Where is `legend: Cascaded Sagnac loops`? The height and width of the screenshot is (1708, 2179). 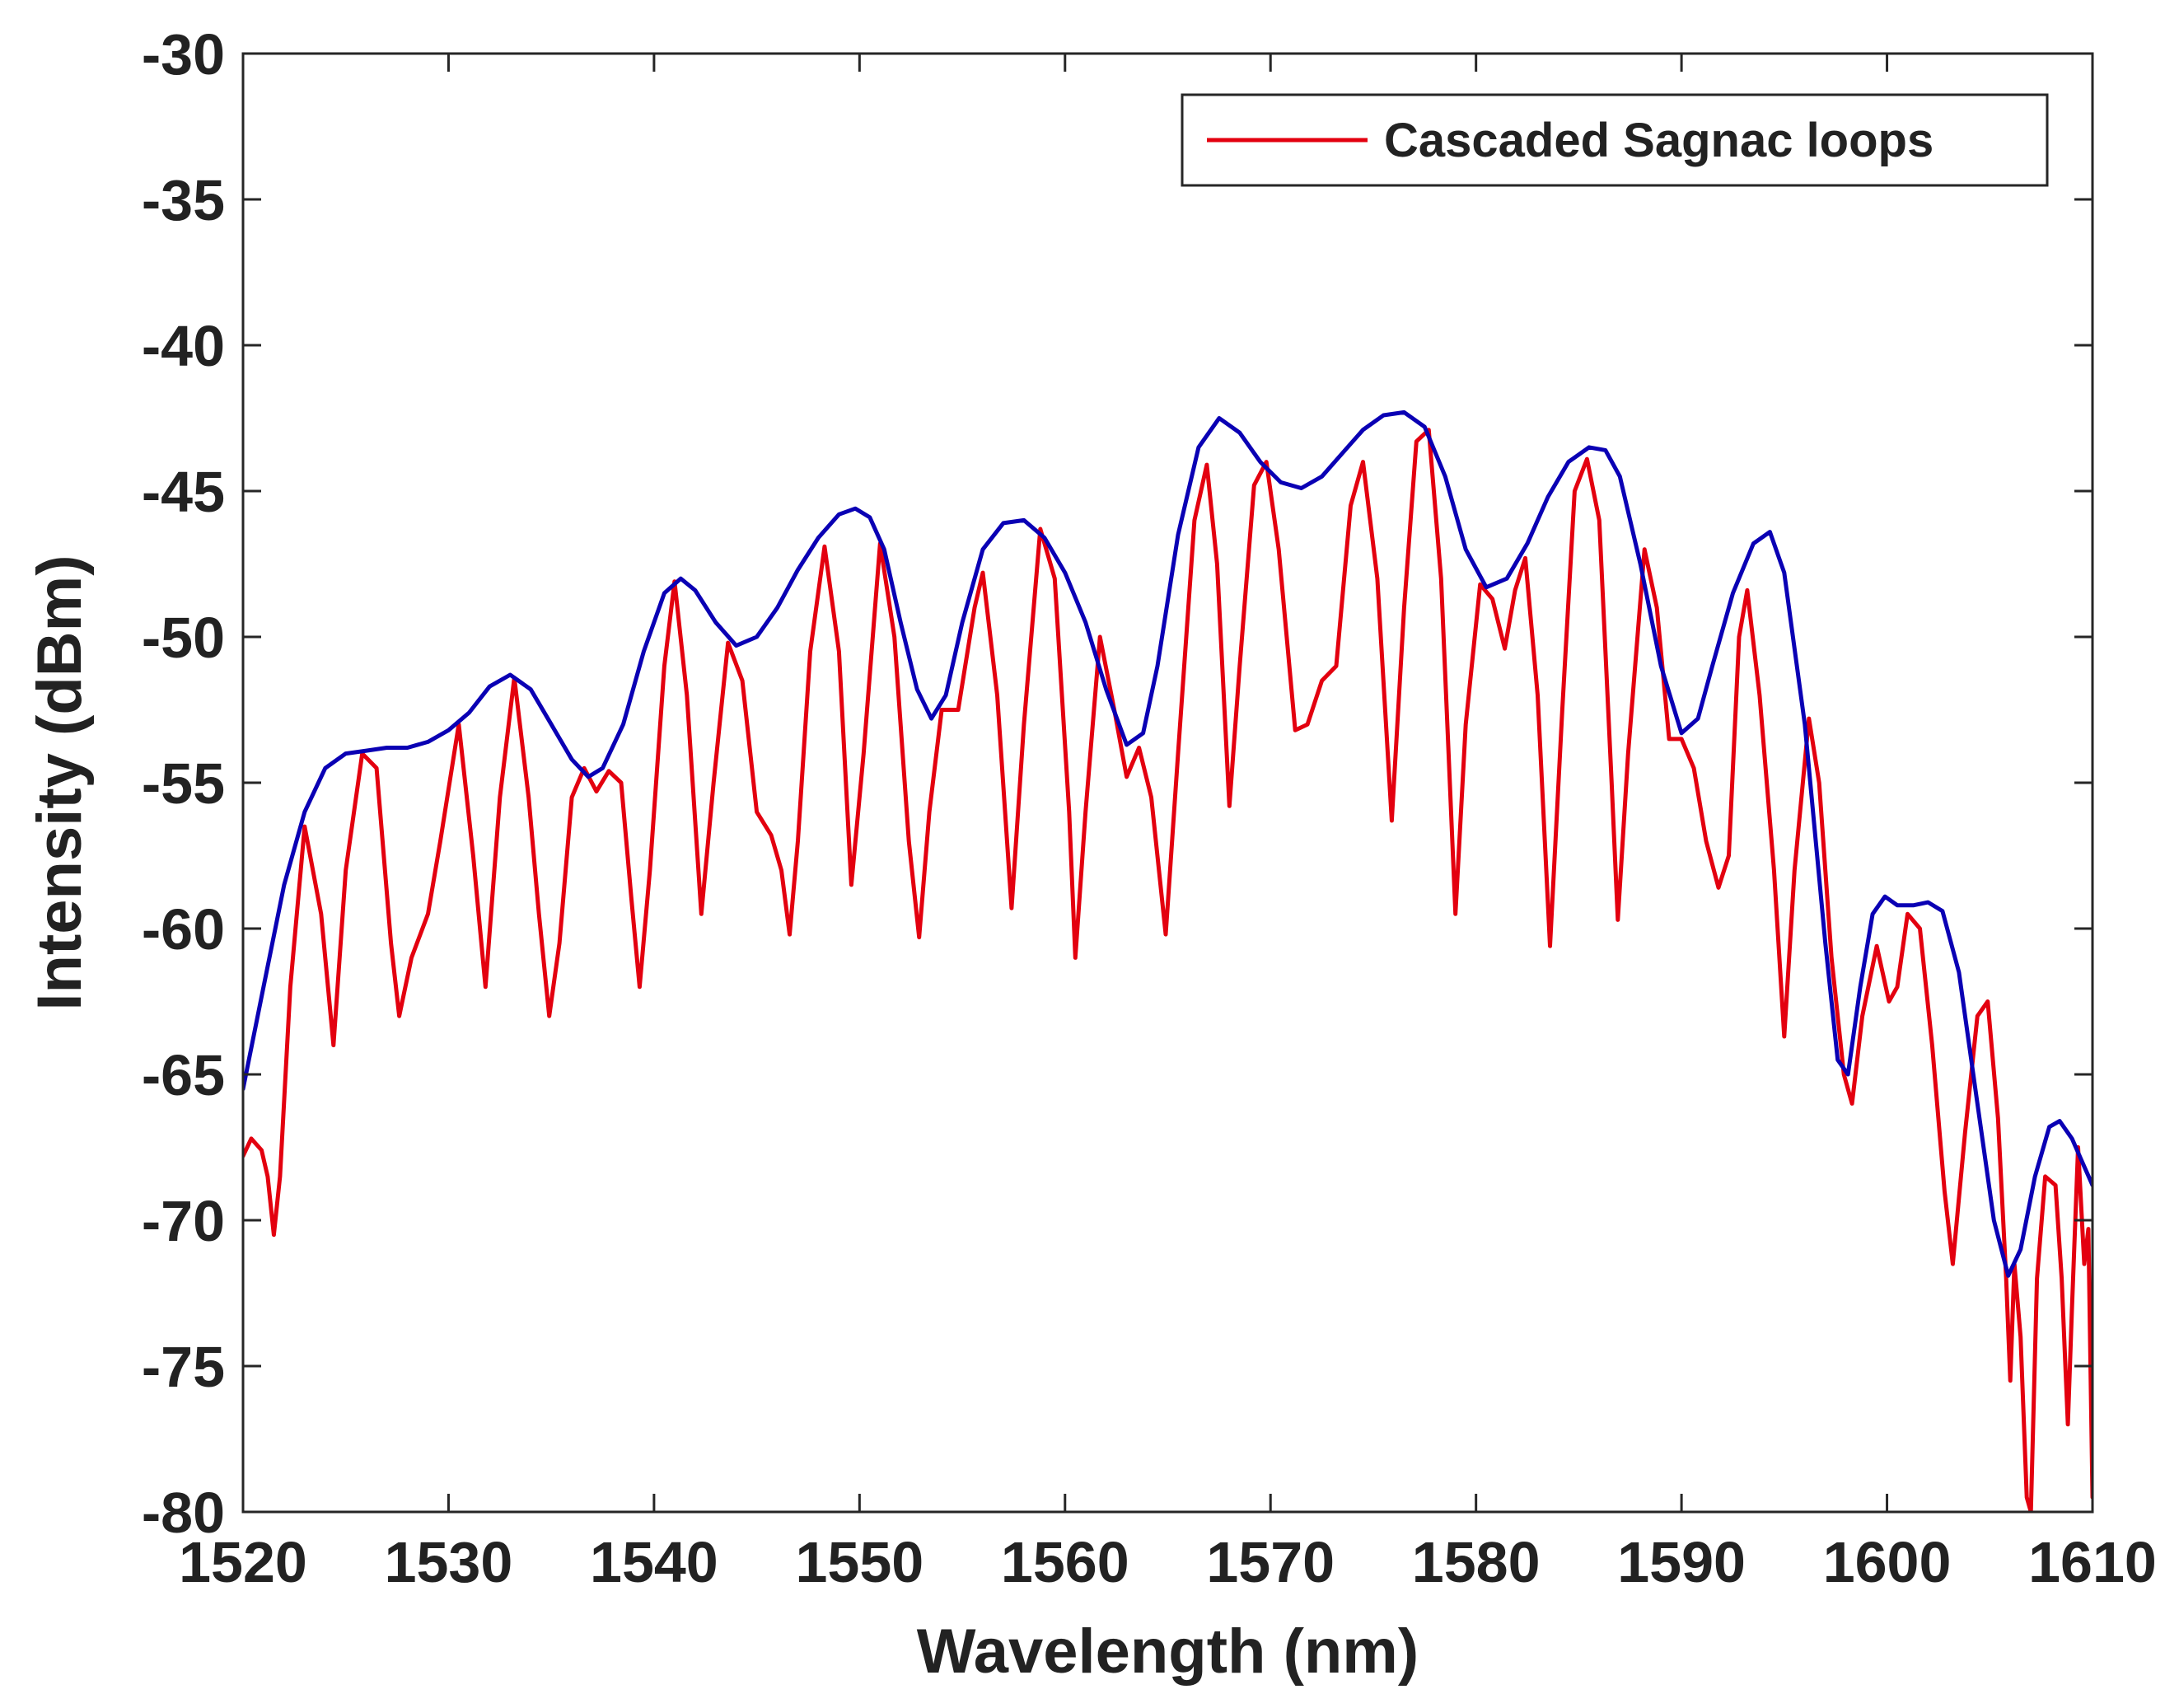
legend: Cascaded Sagnac loops is located at coordinates (1615, 140).